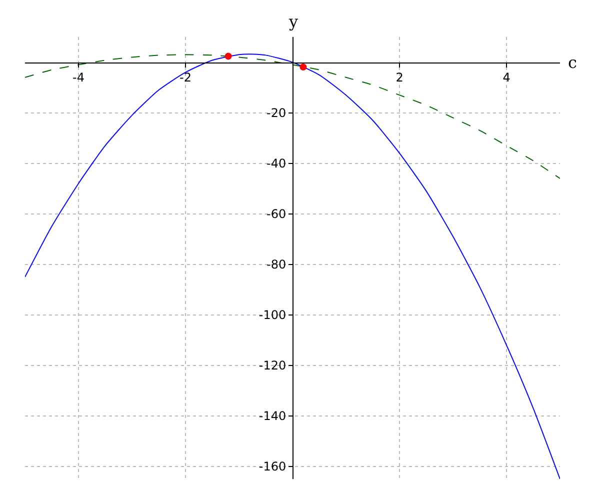 The width and height of the screenshot is (600, 500). What do you see at coordinates (276, 113) in the screenshot?
I see `y-tick-label: -20` at bounding box center [276, 113].